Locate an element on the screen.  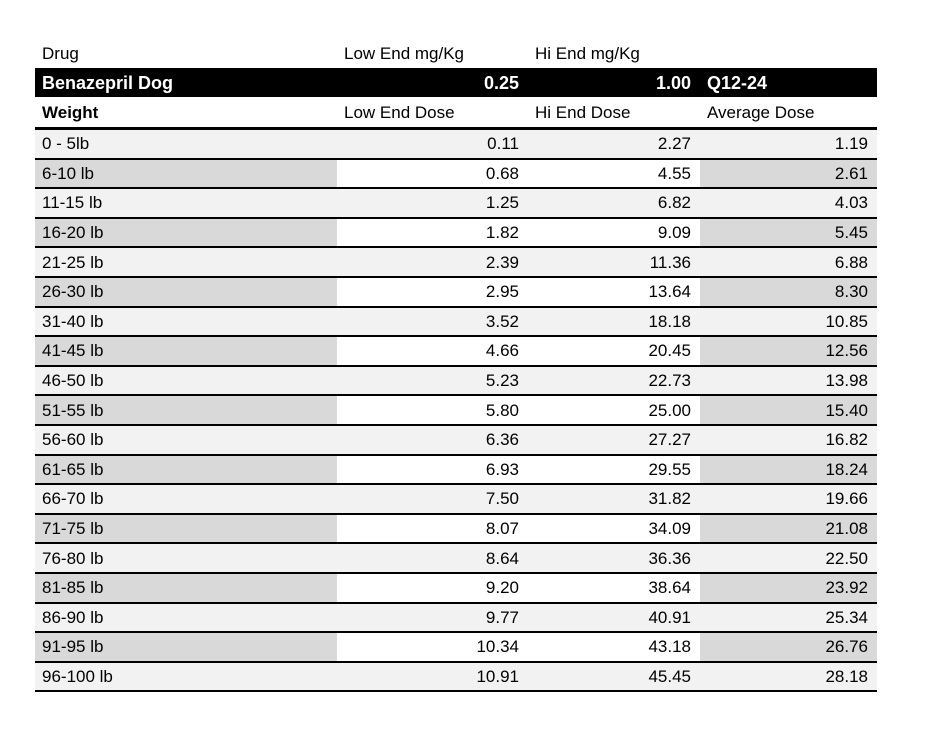
average-dose-cell: 15.40 is located at coordinates (788, 410).